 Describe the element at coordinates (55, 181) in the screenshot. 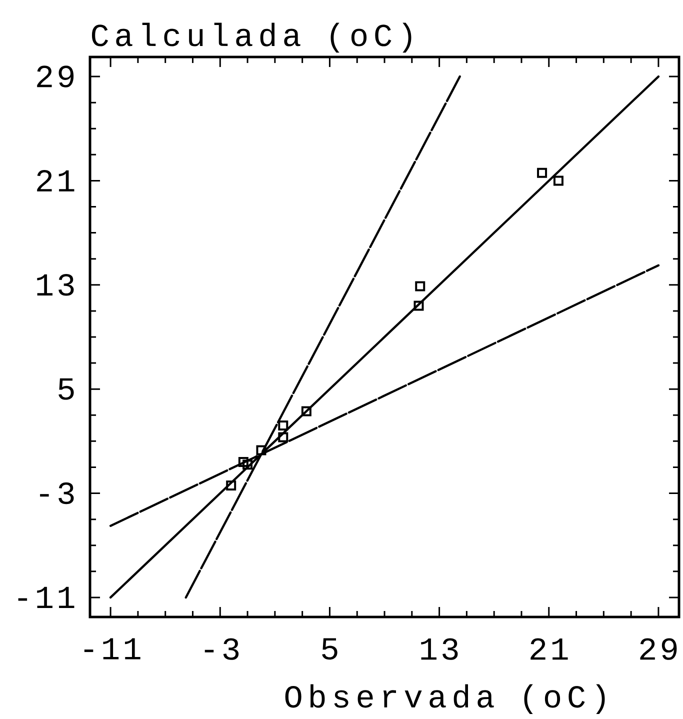

I see `y-tick-label: 21` at that location.